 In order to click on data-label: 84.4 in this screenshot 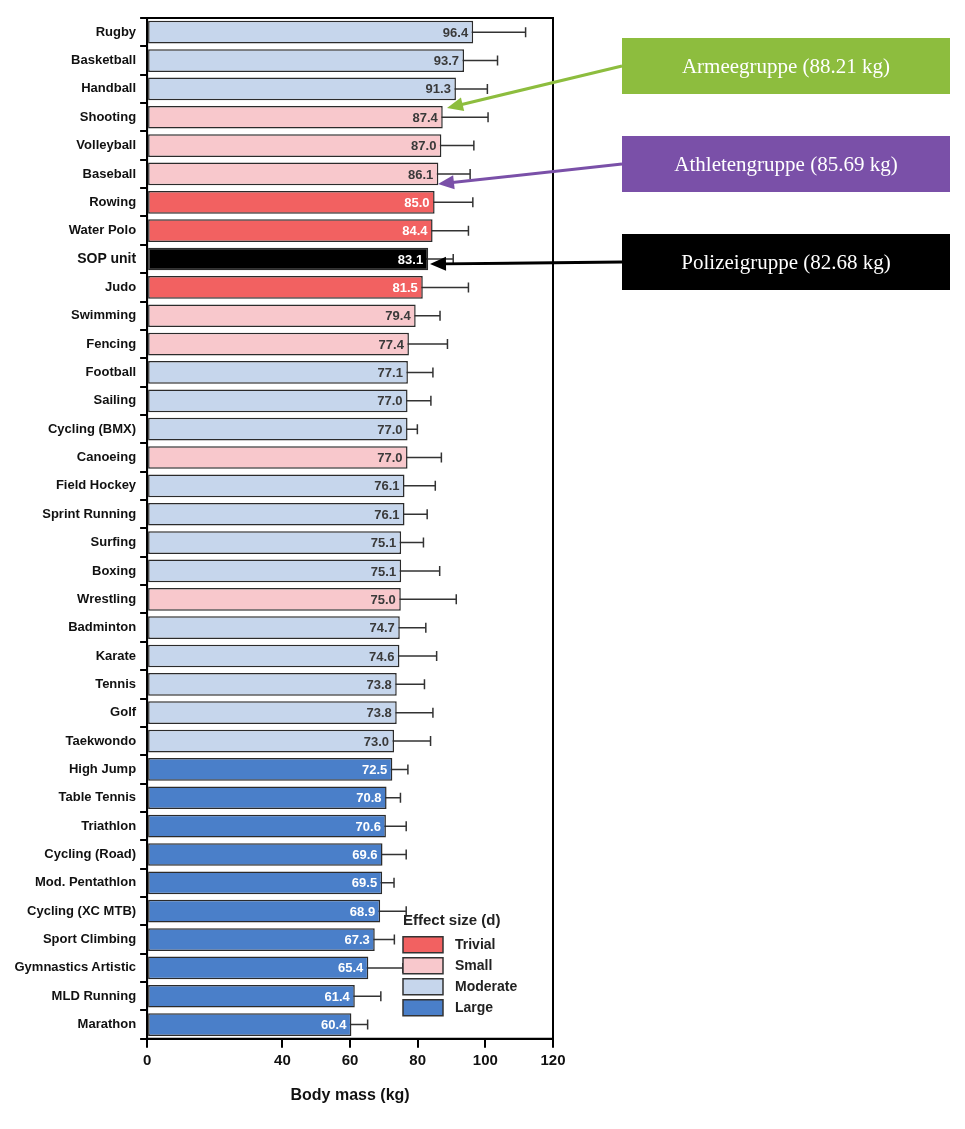, I will do `click(415, 231)`.